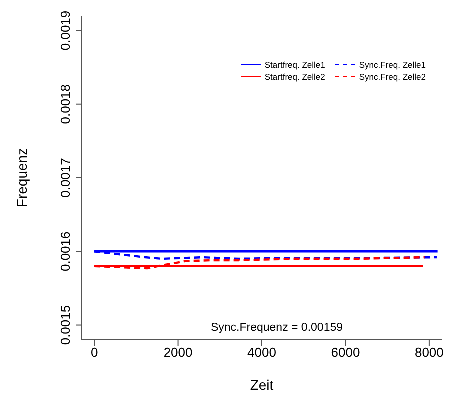 Image resolution: width=464 pixels, height=420 pixels. What do you see at coordinates (262, 352) in the screenshot?
I see `x-tick-label: 4000` at bounding box center [262, 352].